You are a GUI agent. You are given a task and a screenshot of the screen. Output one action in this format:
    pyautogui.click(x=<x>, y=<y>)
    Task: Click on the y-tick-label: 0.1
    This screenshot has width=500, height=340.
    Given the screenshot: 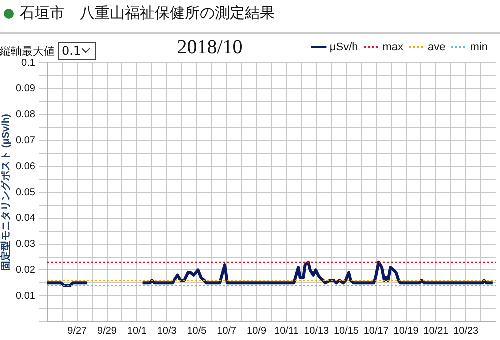 What is the action you would take?
    pyautogui.click(x=29, y=63)
    